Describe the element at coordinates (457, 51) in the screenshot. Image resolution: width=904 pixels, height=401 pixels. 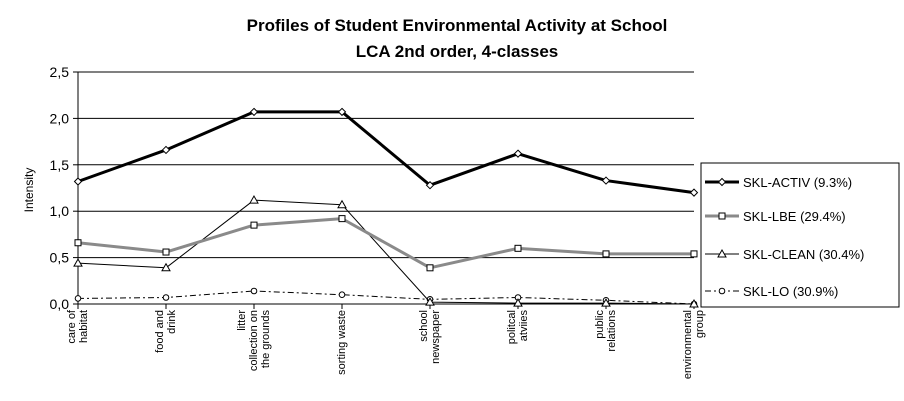
I see `chart-subtitle: LCA 2nd order, 4-classes` at that location.